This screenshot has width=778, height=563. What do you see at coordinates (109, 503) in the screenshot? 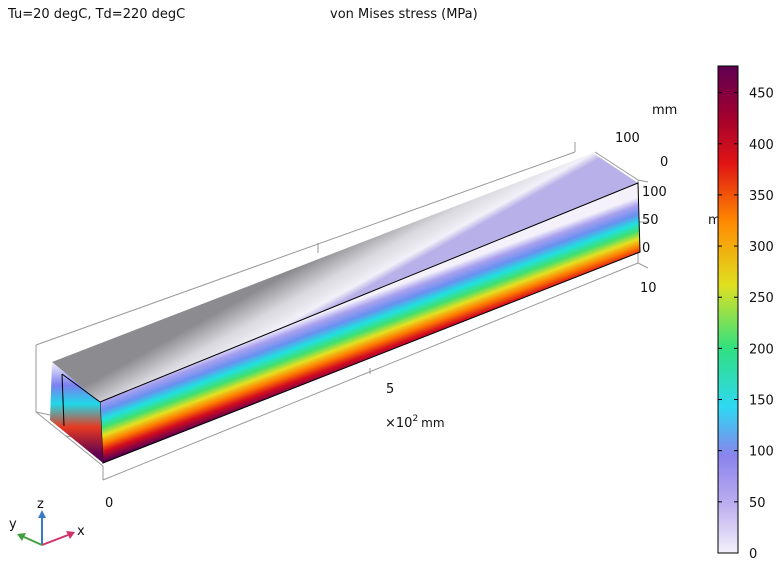
I see `x-tick-label: 0` at bounding box center [109, 503].